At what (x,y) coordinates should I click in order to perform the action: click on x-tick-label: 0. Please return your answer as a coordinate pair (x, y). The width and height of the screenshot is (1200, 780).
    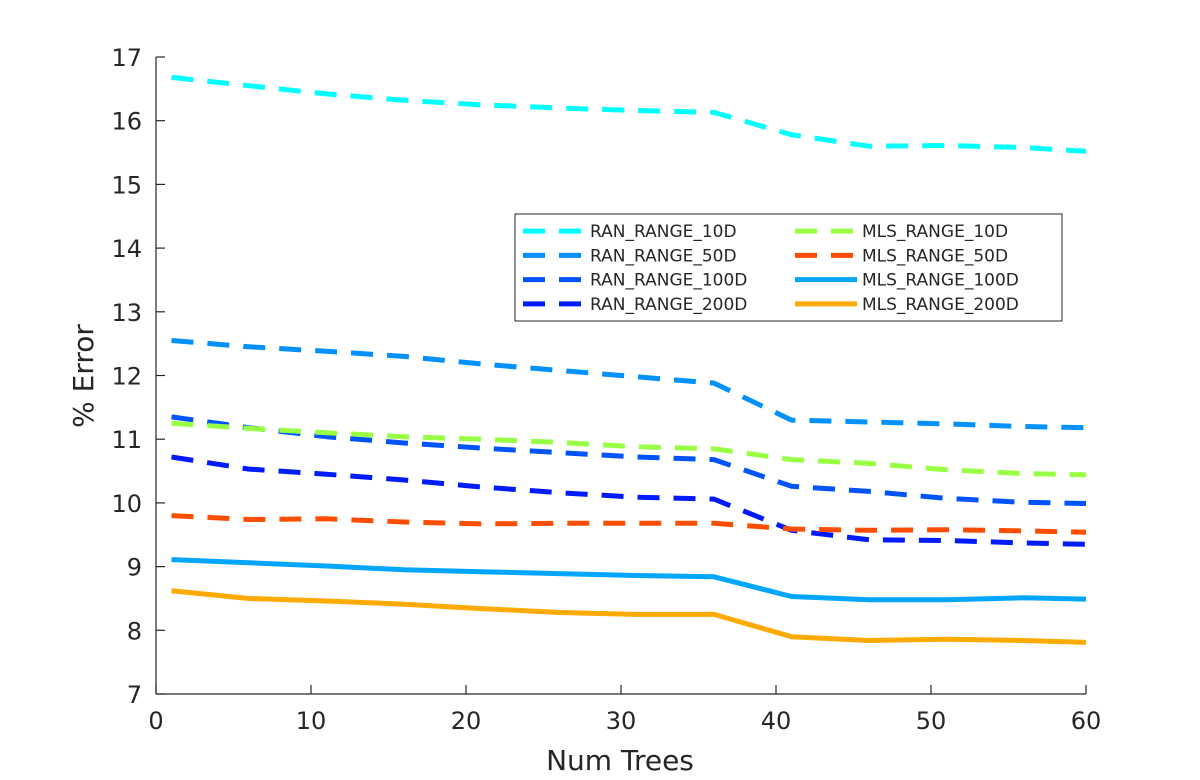
    Looking at the image, I should click on (155, 721).